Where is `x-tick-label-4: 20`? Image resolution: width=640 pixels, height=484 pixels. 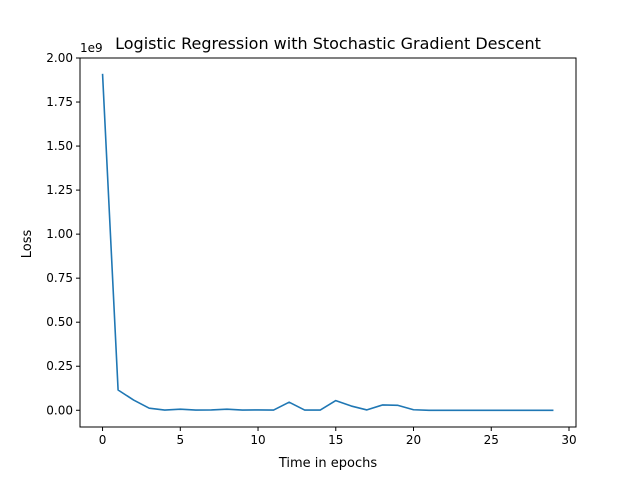
x-tick-label-4: 20 is located at coordinates (413, 440).